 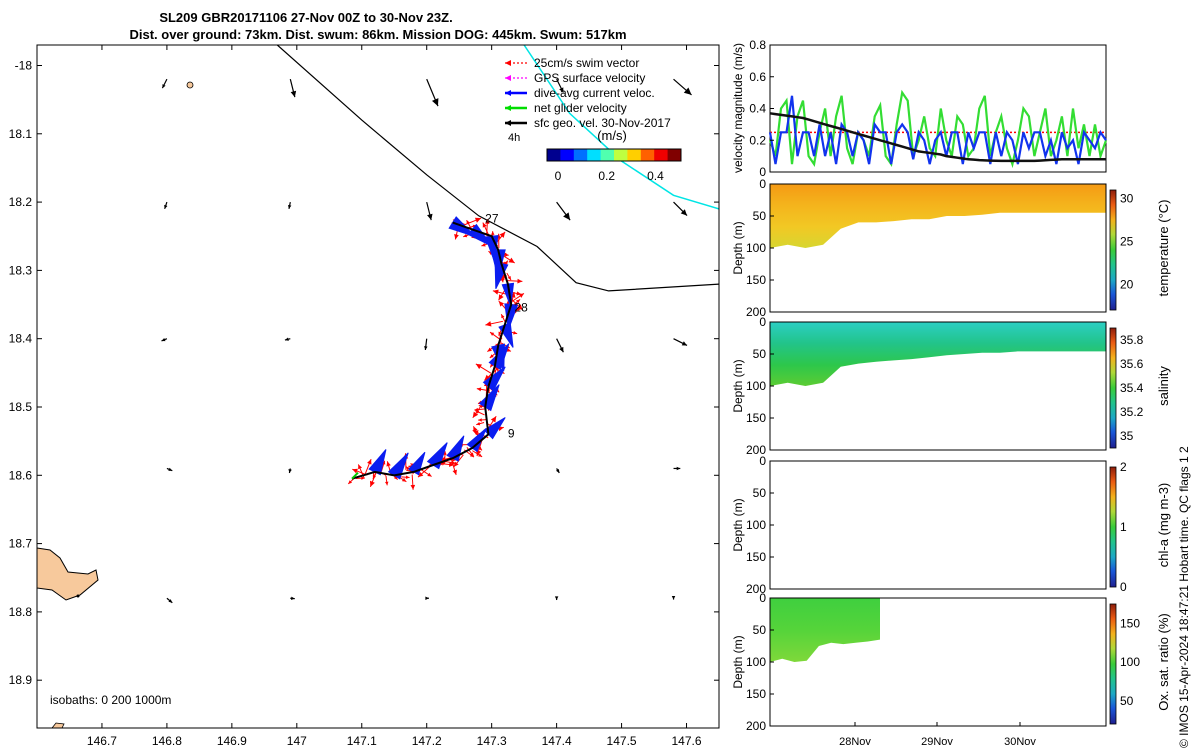 I want to click on map-y-tick-label: 18.4, so click(x=21, y=339).